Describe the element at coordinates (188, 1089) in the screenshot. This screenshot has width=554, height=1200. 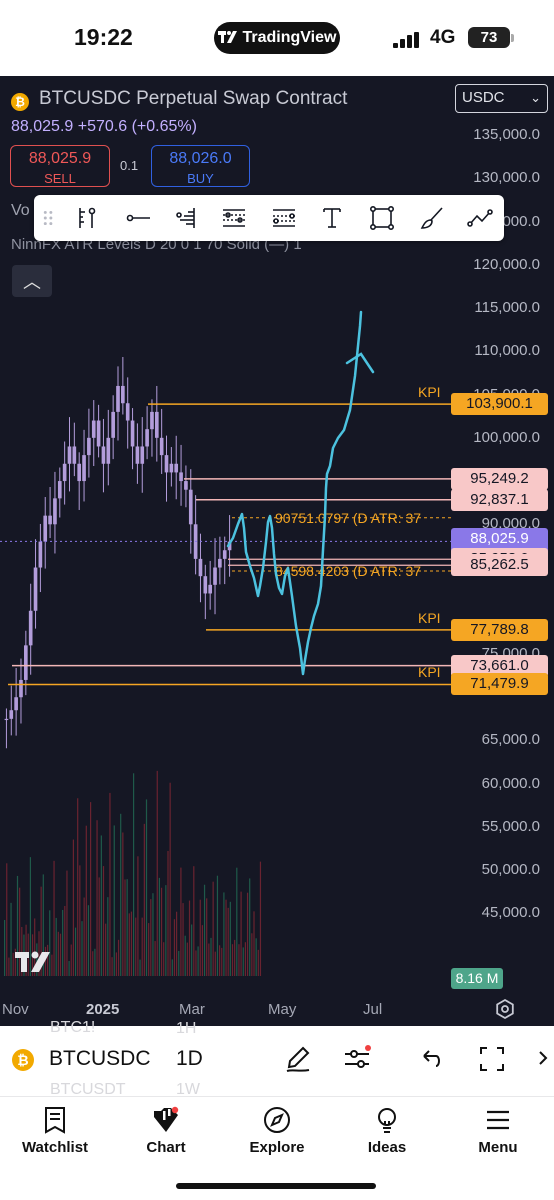
I see `ghost-interval-2: 1W` at that location.